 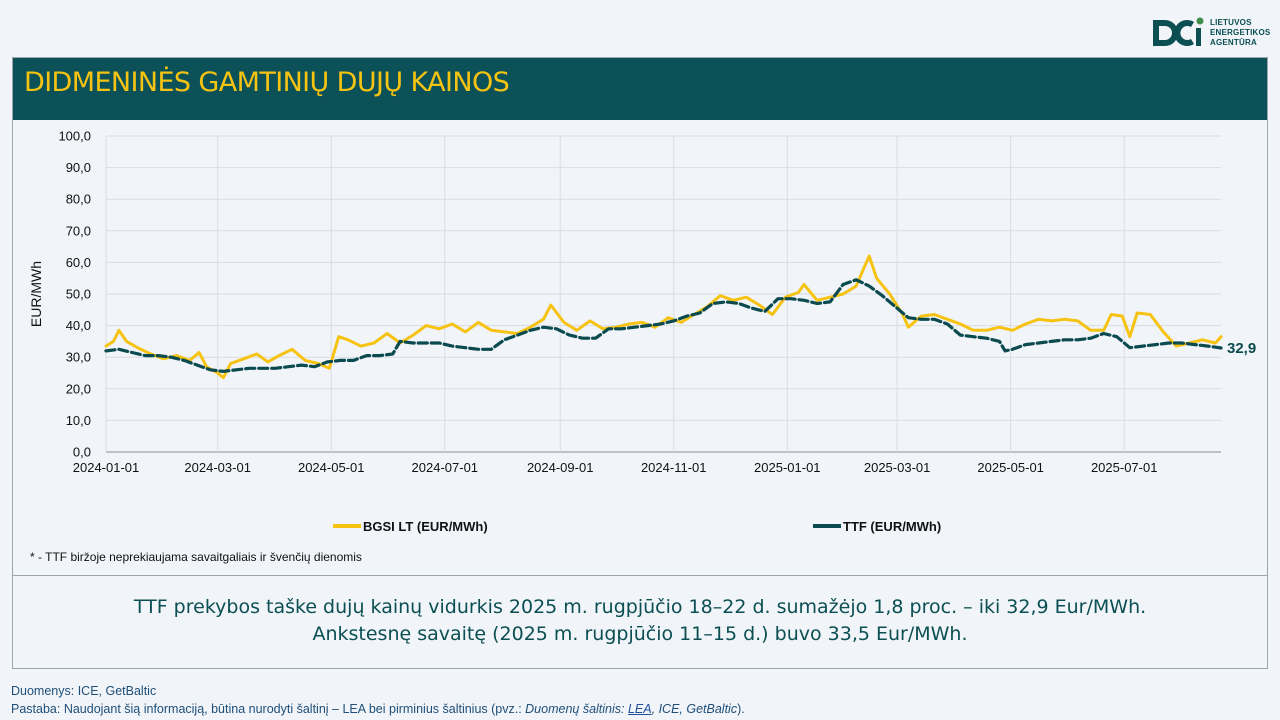 I want to click on x-tick-label: 2025-01-01, so click(x=787, y=467).